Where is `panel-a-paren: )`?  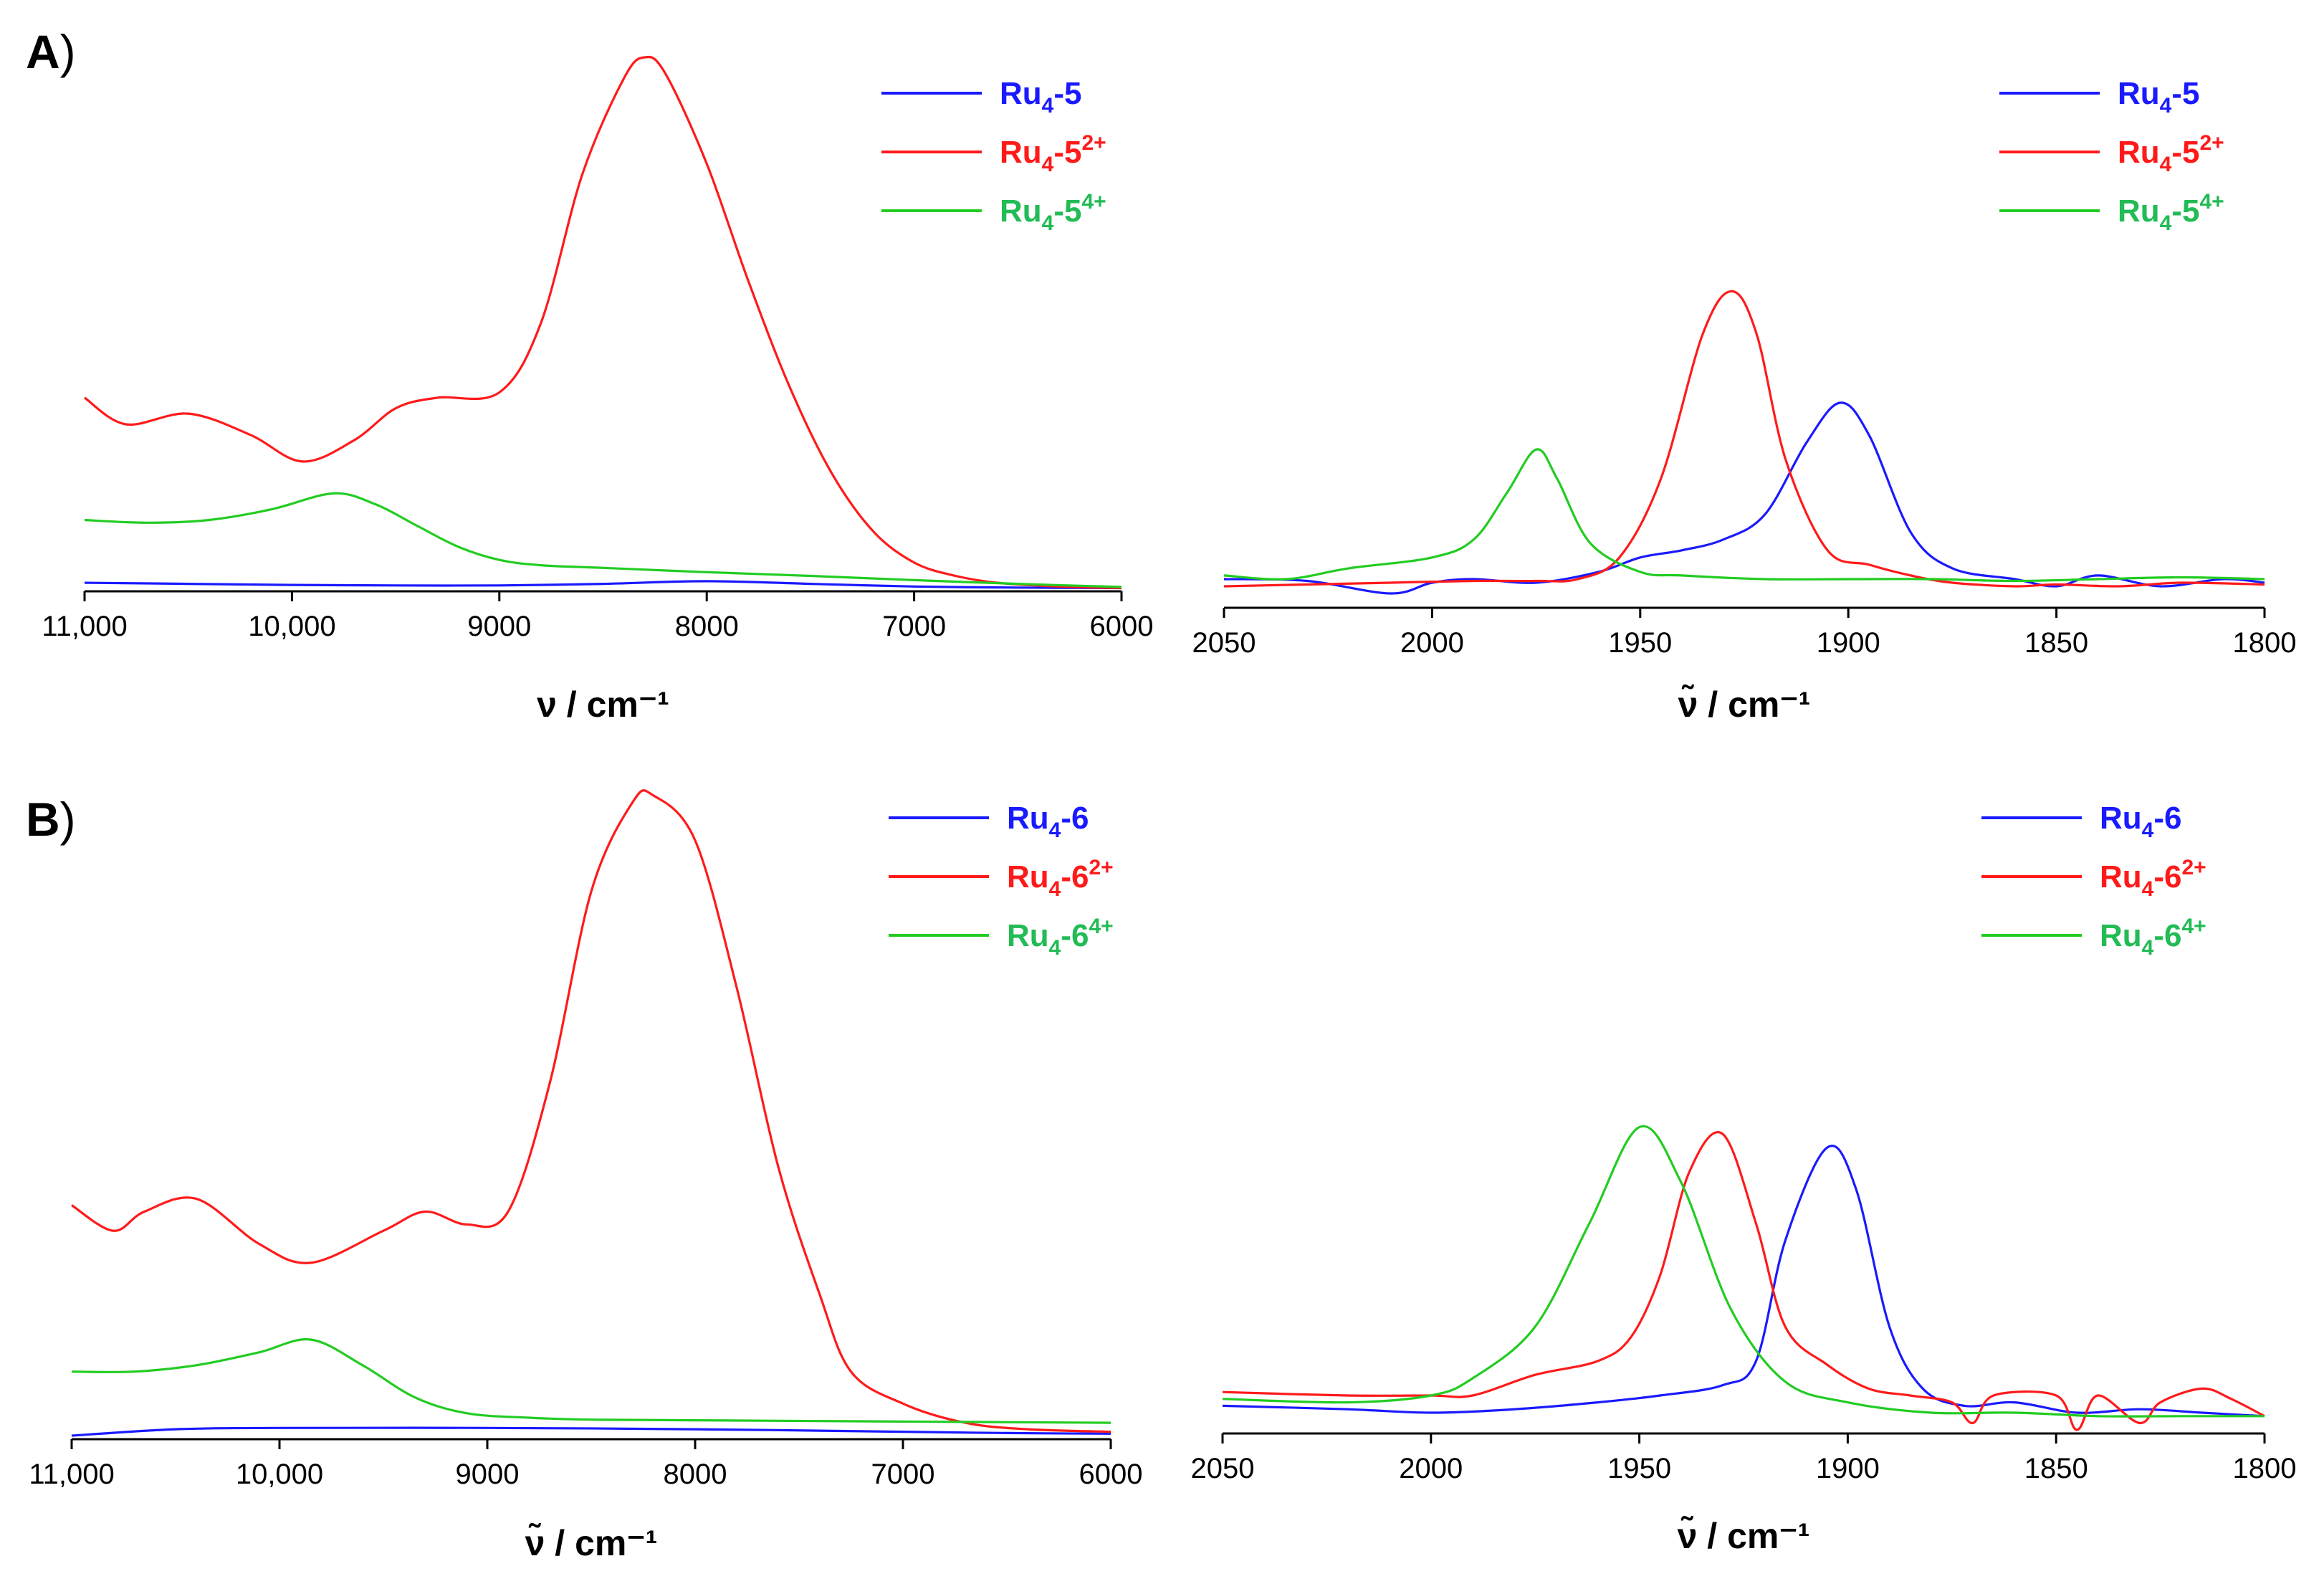
panel-a-paren: ) is located at coordinates (68, 51).